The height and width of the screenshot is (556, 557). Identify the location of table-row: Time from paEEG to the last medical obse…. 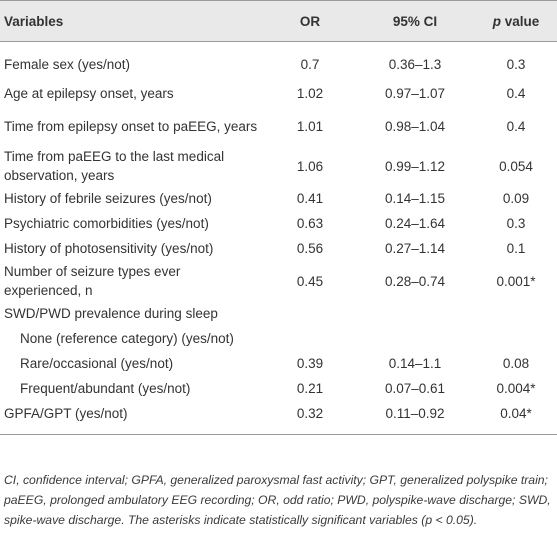
(278, 166).